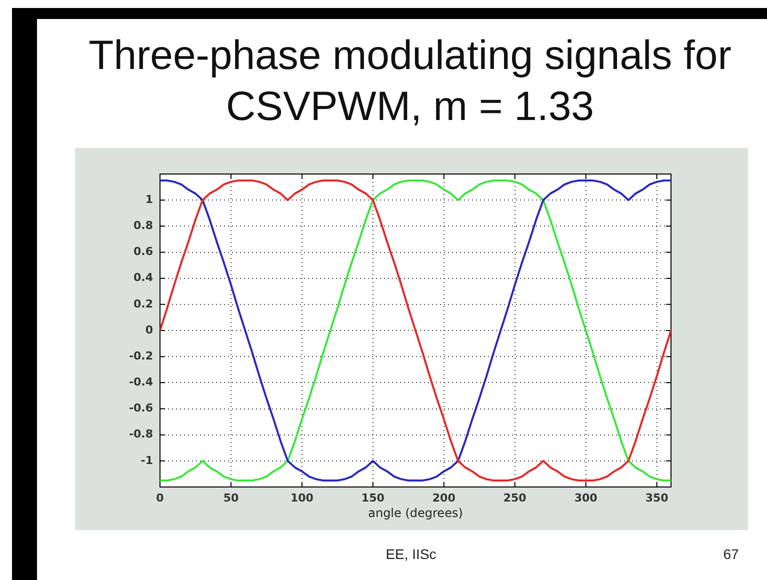 This screenshot has height=580, width=767. Describe the element at coordinates (731, 554) in the screenshot. I see `text: 67` at that location.